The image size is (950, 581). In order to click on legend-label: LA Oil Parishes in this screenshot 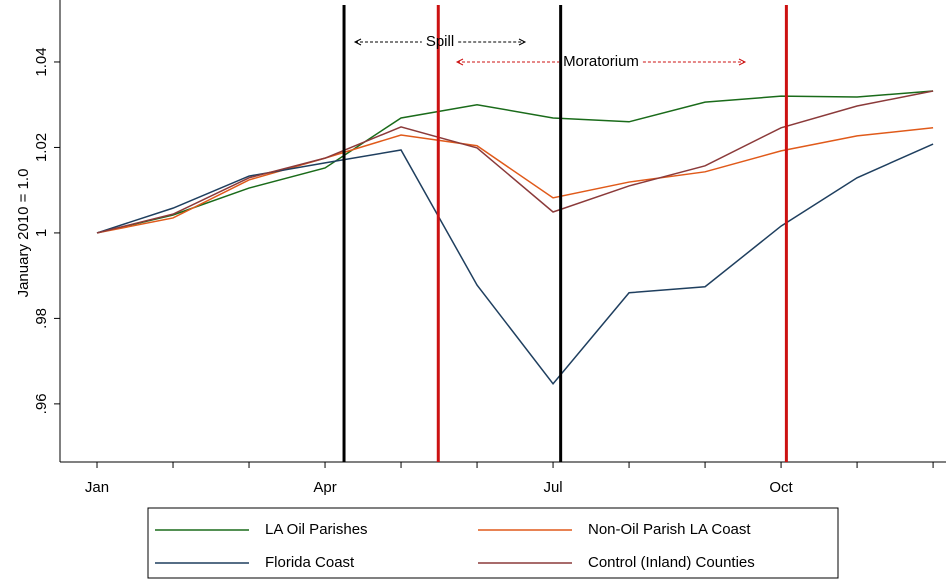, I will do `click(316, 529)`.